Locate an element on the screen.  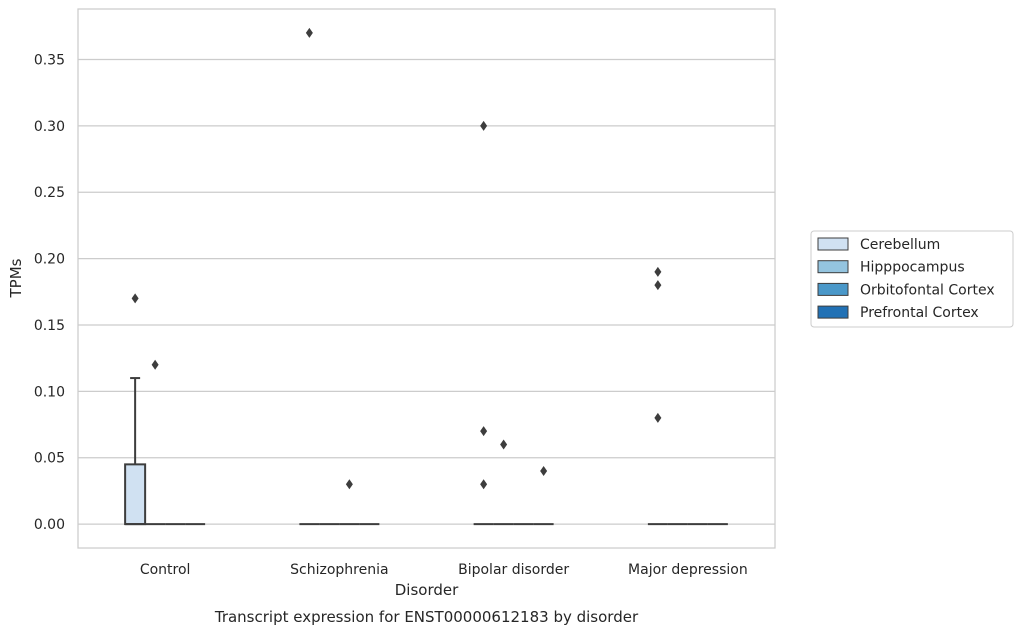
box is located at coordinates (135, 494).